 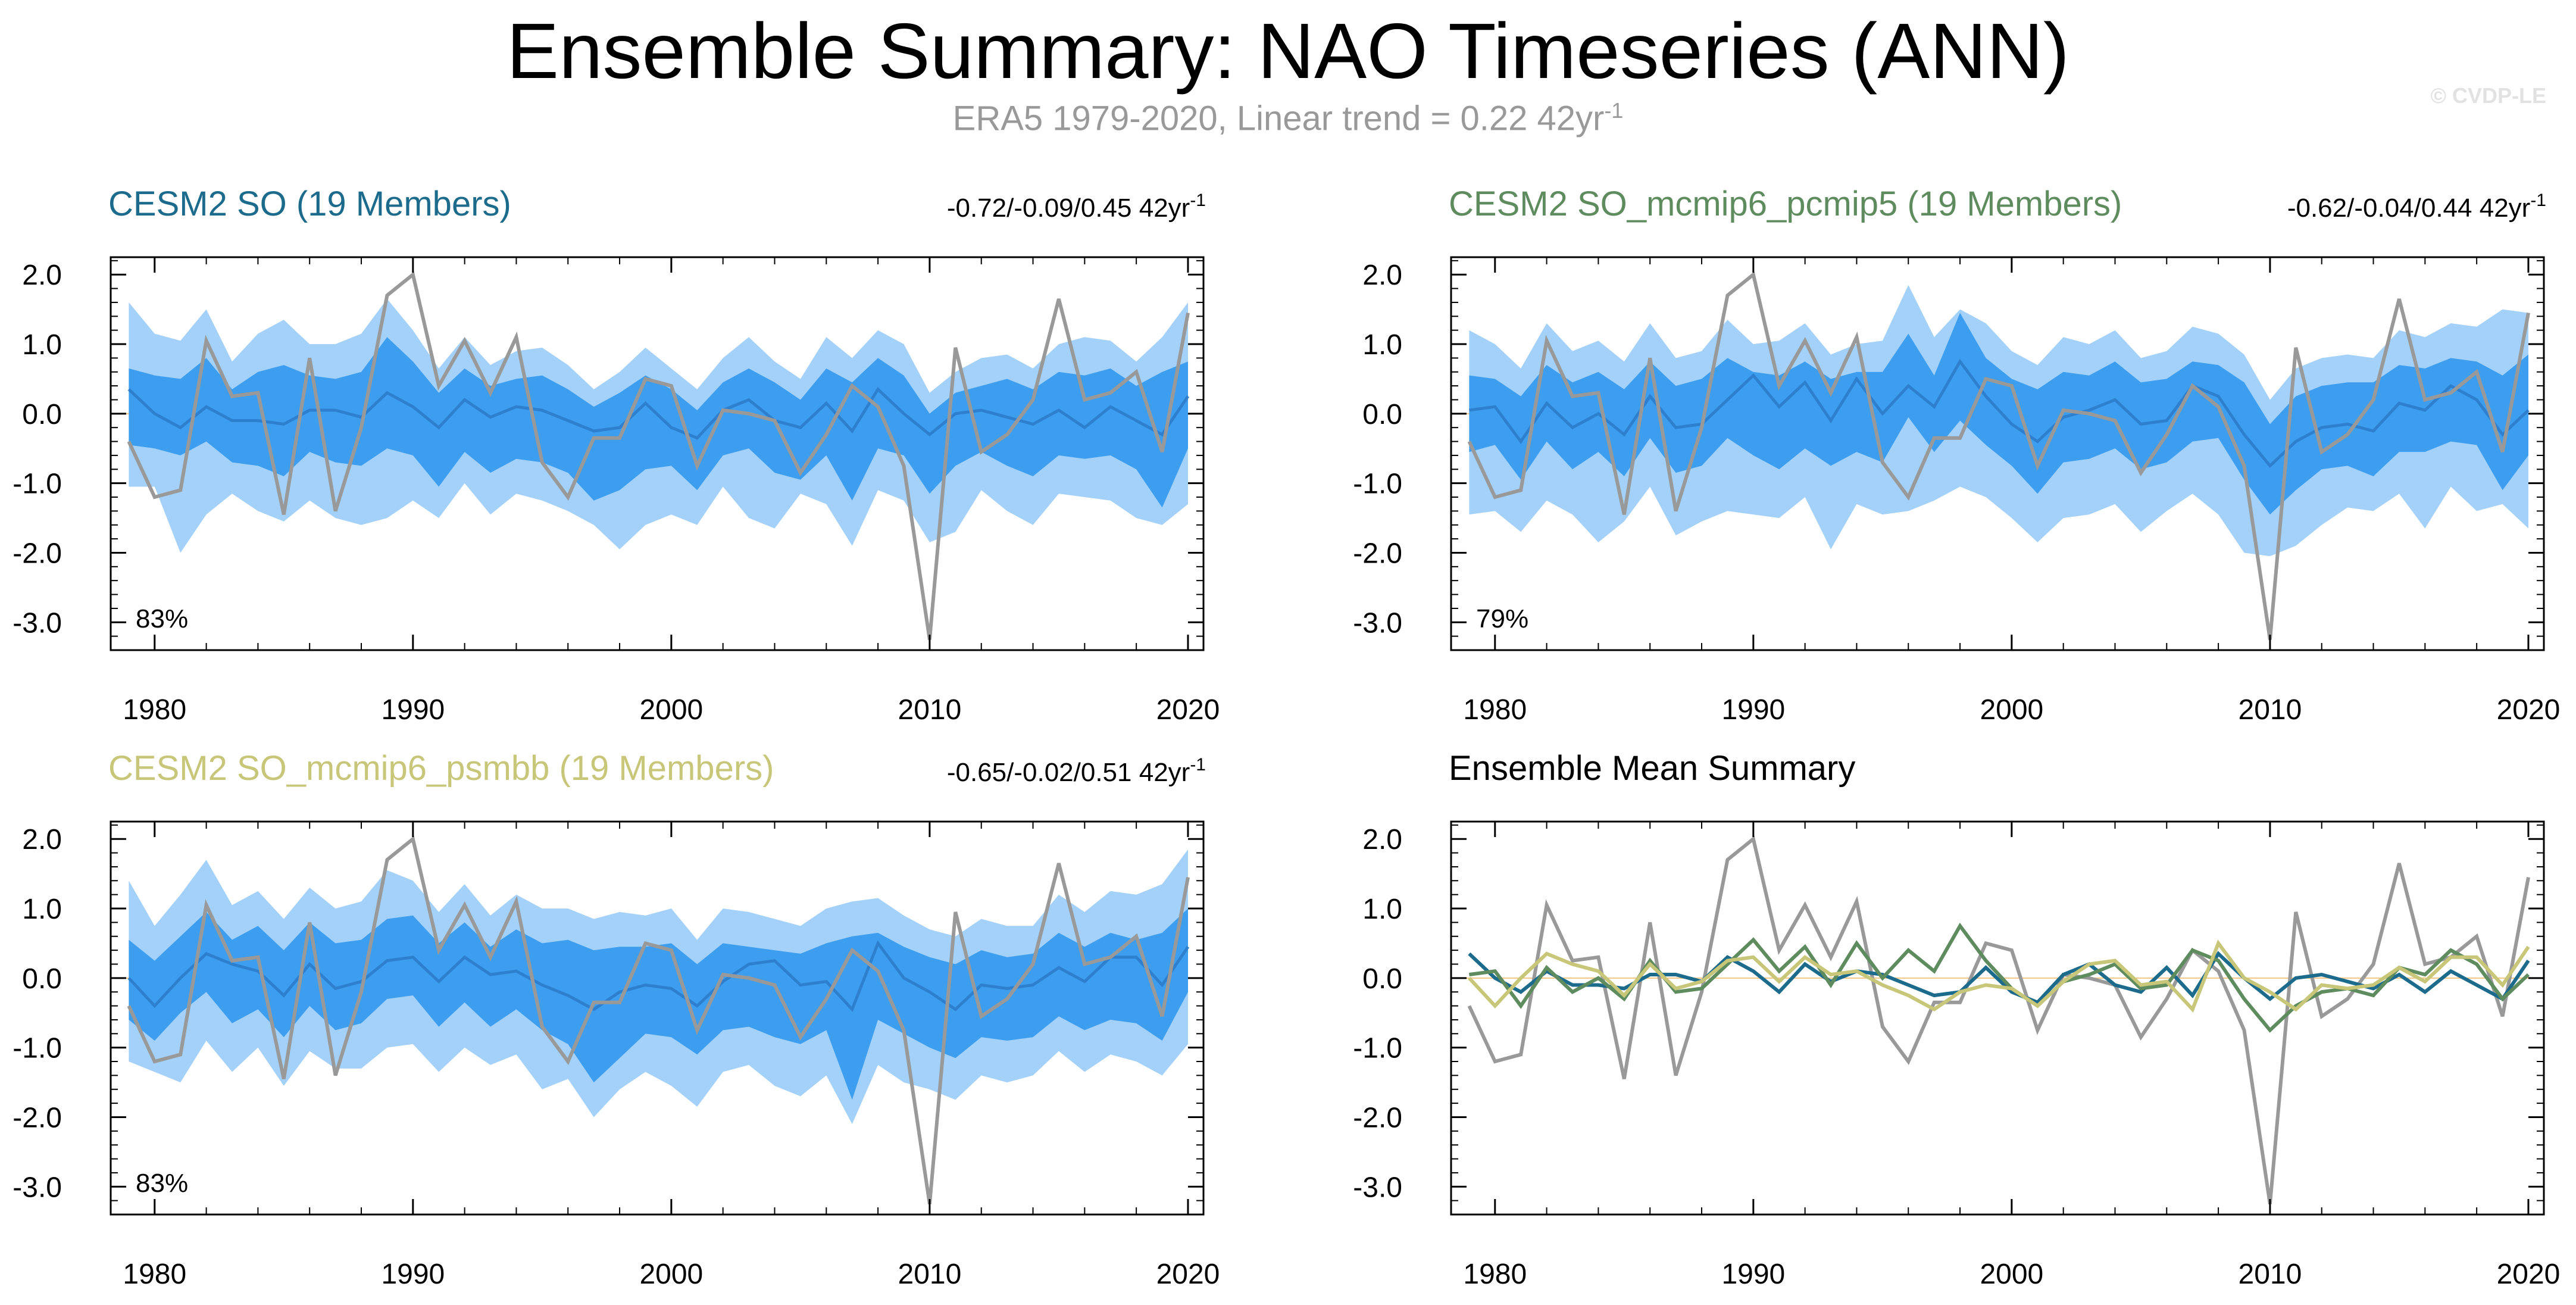 I want to click on panel-stats: -0.62/-0.04/0.44 42yr-1, so click(x=2416, y=207).